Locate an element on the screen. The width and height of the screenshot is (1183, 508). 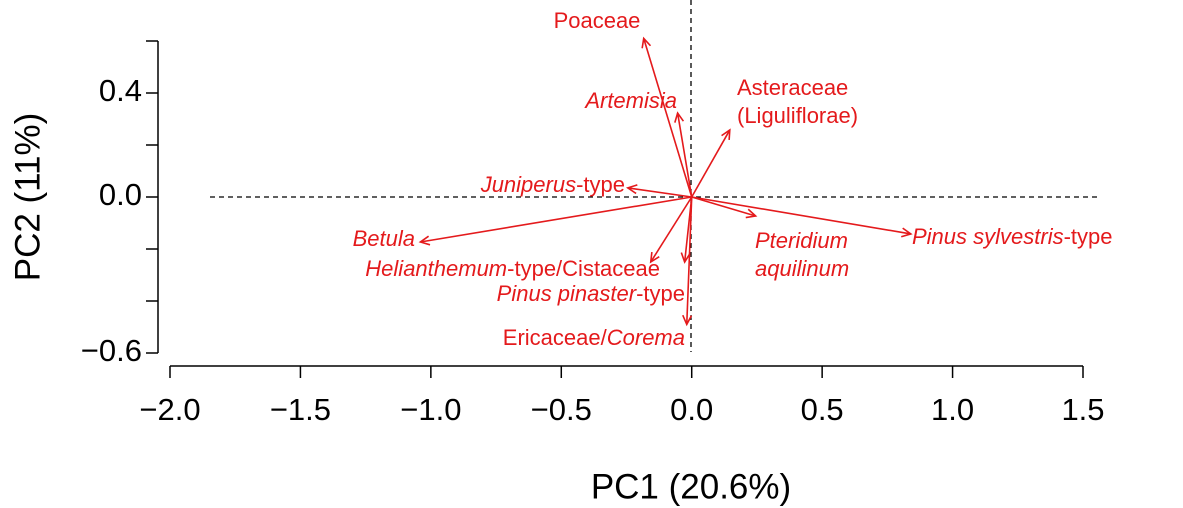
label-part: Corema is located at coordinates (646, 337).